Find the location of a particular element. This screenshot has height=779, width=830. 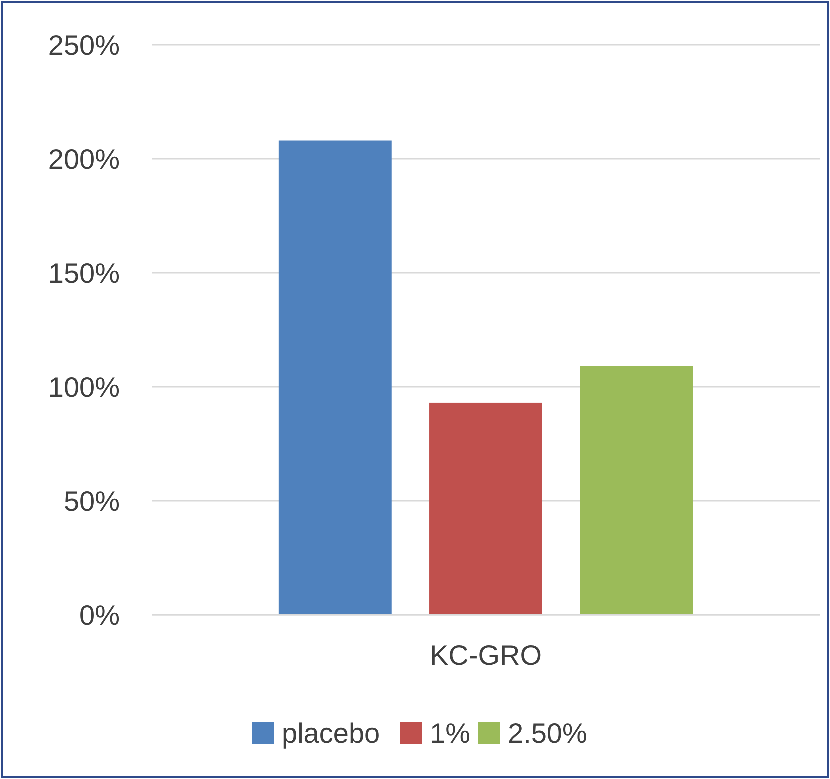

legend-label: 2.50% is located at coordinates (548, 733).